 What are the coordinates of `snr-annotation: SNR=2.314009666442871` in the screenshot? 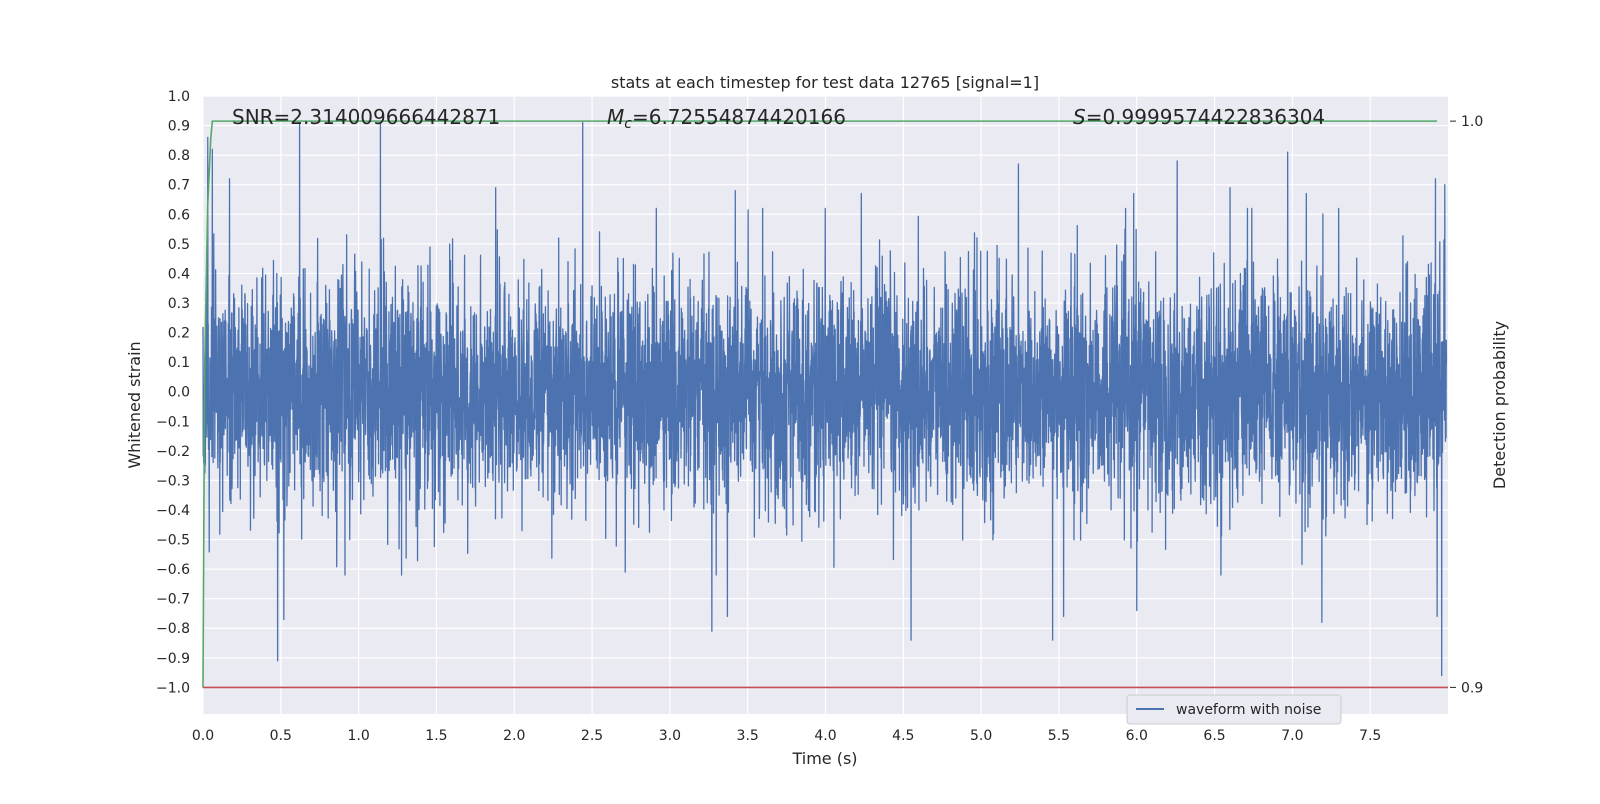 It's located at (366, 117).